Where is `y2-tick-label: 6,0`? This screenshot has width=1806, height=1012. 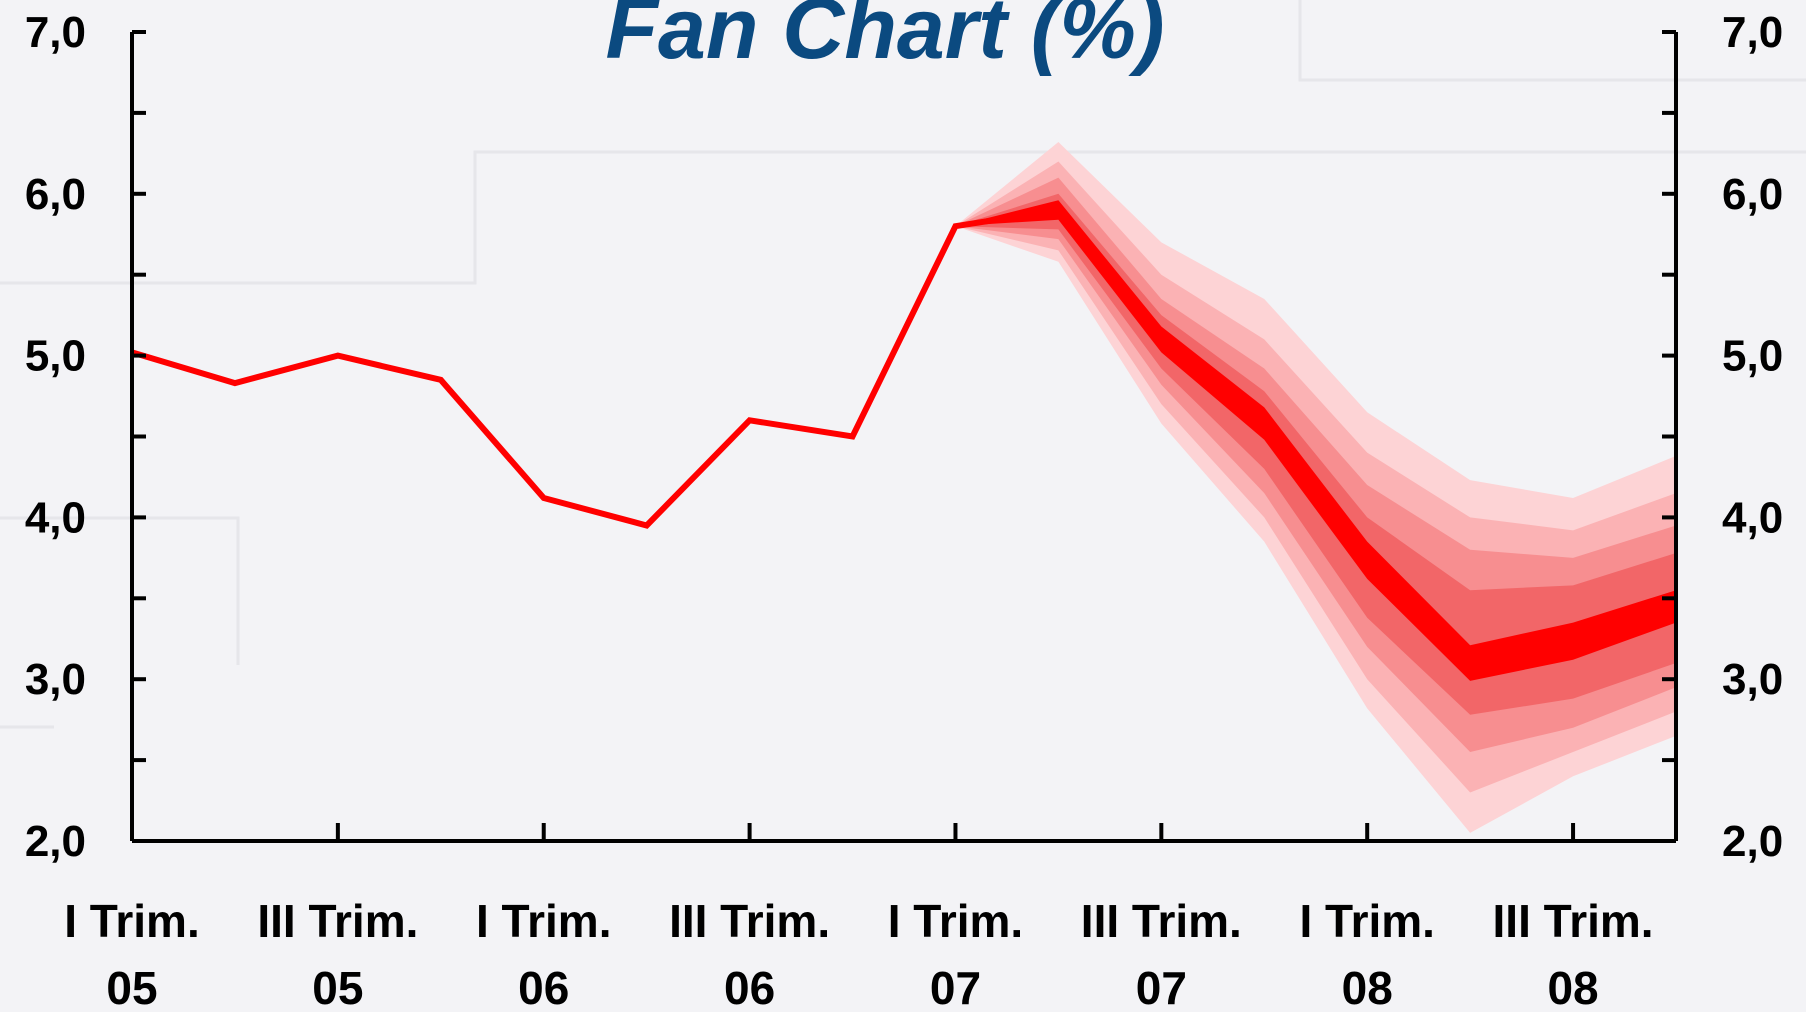
y2-tick-label: 6,0 is located at coordinates (1752, 194).